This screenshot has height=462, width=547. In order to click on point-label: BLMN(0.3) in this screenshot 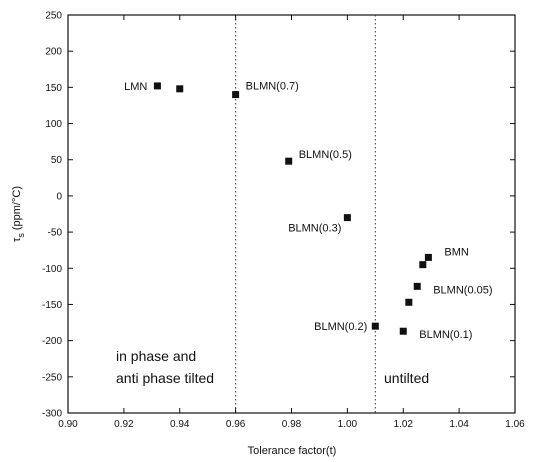, I will do `click(314, 229)`.